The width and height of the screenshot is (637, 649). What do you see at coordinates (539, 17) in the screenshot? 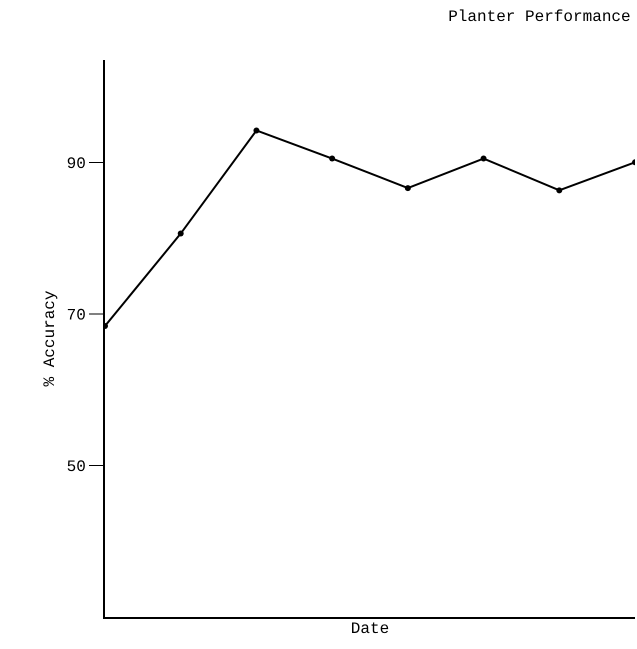
I see `chart-title: Planter Performance` at bounding box center [539, 17].